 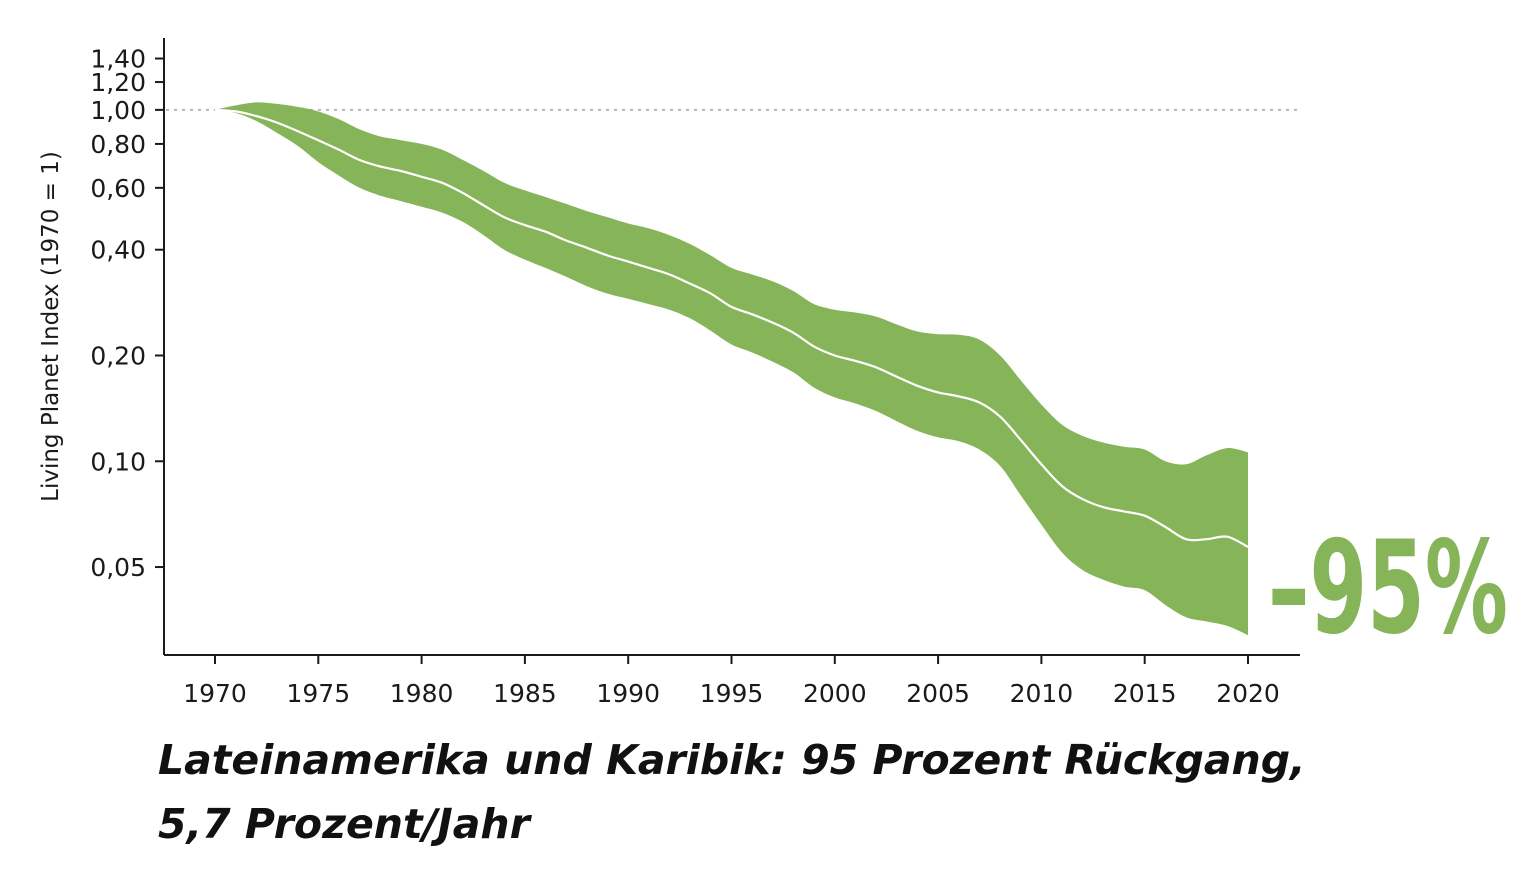 What do you see at coordinates (1388, 588) in the screenshot?
I see `decline-callout: –95%` at bounding box center [1388, 588].